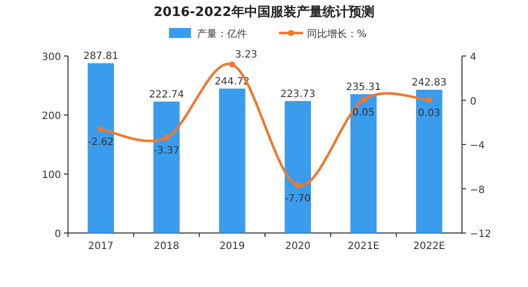  What do you see at coordinates (57, 234) in the screenshot?
I see `y-tick-label: 0` at bounding box center [57, 234].